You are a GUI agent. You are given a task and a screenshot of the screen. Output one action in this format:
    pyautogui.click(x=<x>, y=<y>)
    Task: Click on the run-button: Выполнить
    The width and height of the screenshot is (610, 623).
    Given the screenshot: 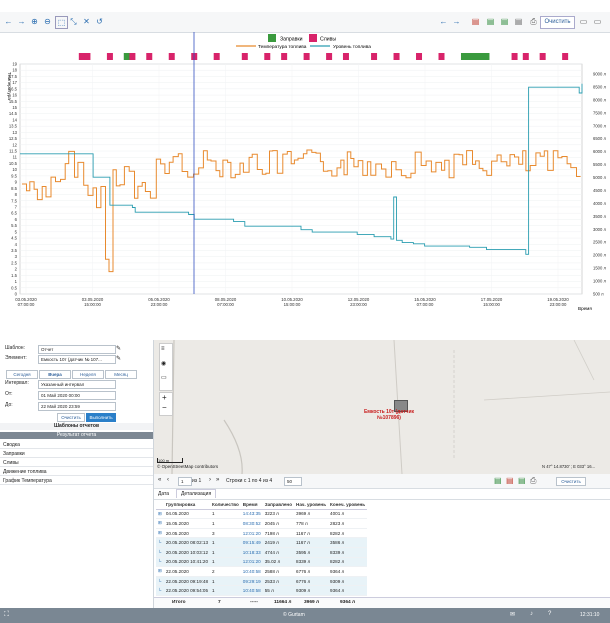 What is the action you would take?
    pyautogui.click(x=101, y=417)
    